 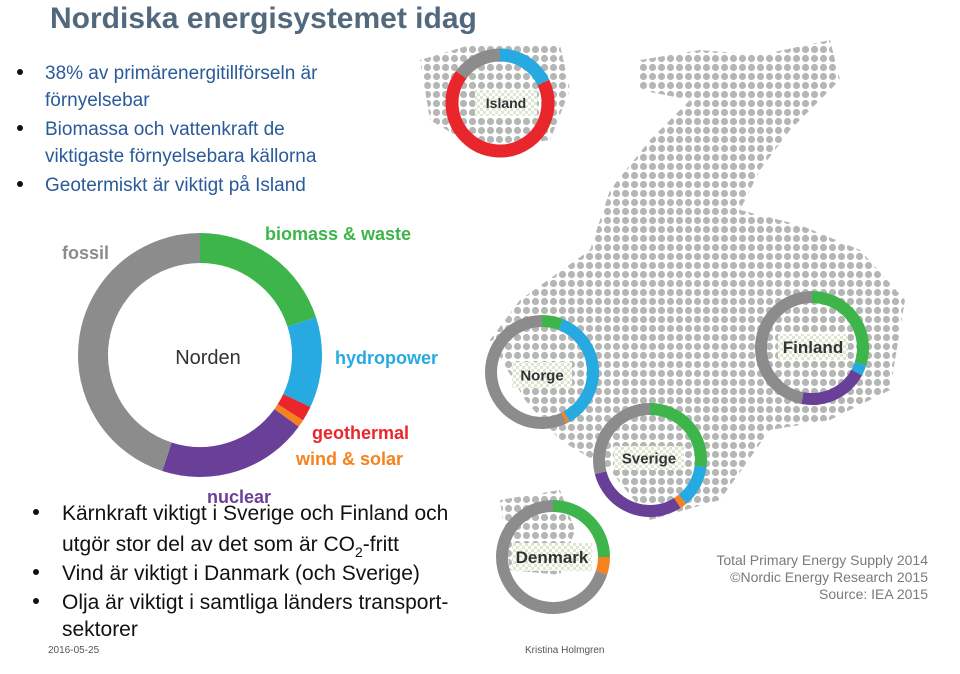 I want to click on donut-title: Norge, so click(x=541, y=375).